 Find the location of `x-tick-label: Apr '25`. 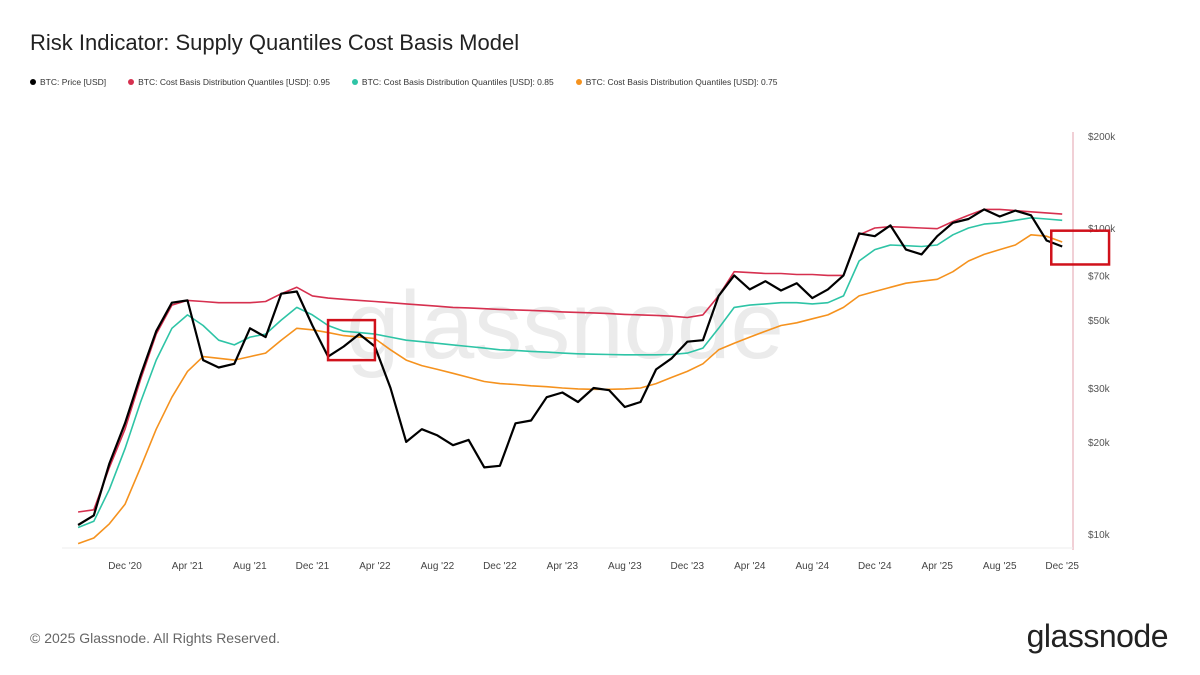

x-tick-label: Apr '25 is located at coordinates (938, 566).